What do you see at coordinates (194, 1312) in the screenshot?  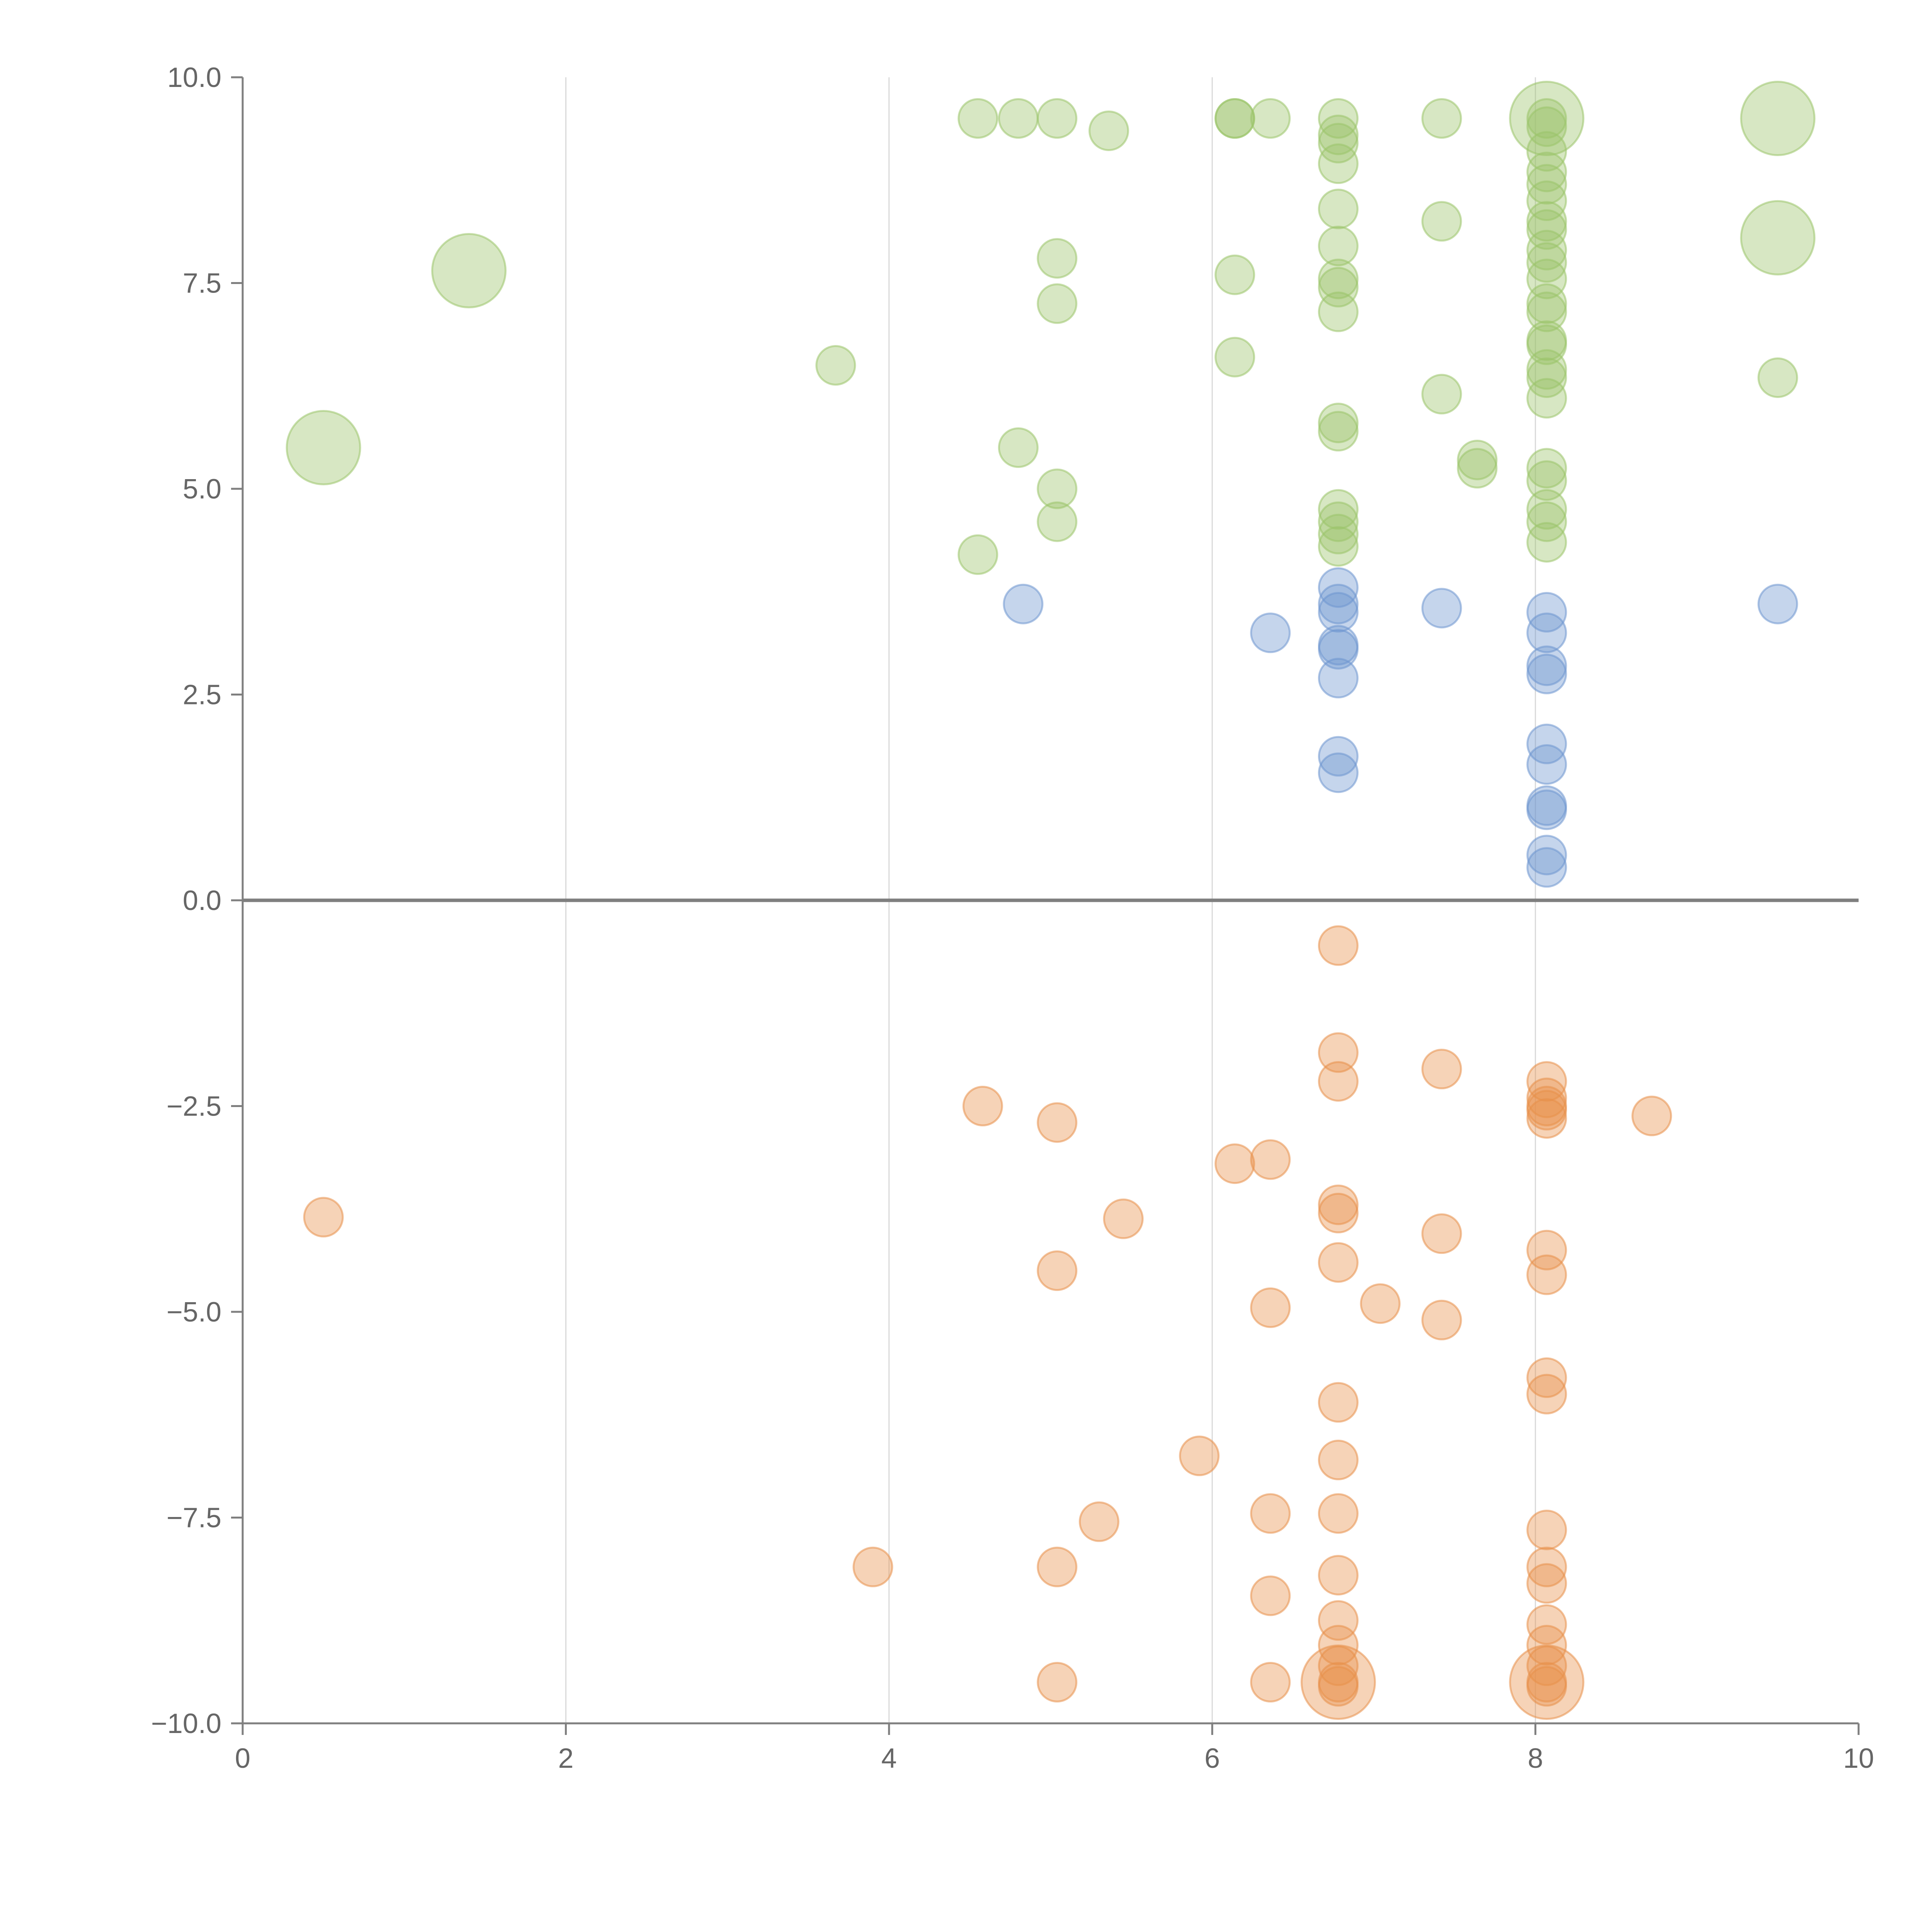 I see `y-tick-label: −5.0` at bounding box center [194, 1312].